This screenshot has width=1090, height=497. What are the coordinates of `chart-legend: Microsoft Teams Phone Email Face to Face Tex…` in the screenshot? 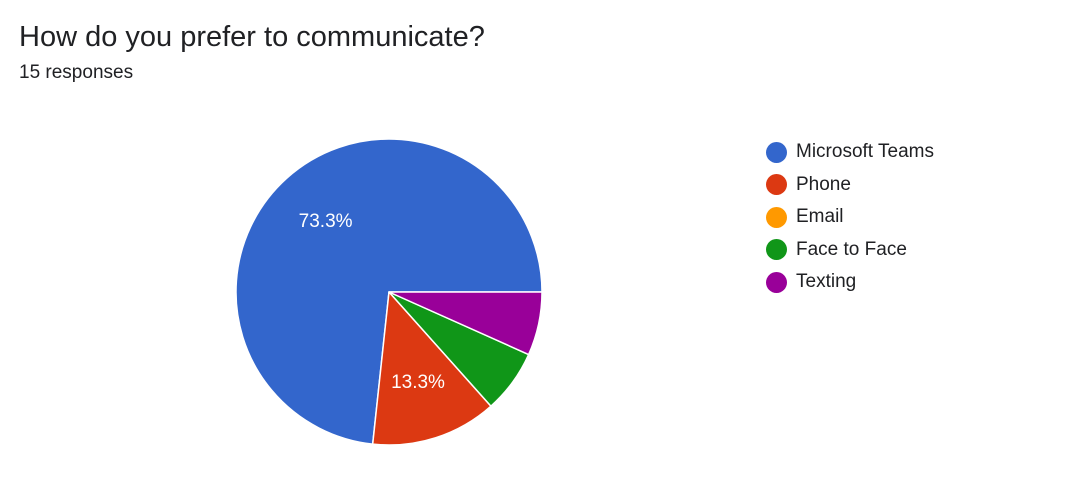 It's located at (916, 217).